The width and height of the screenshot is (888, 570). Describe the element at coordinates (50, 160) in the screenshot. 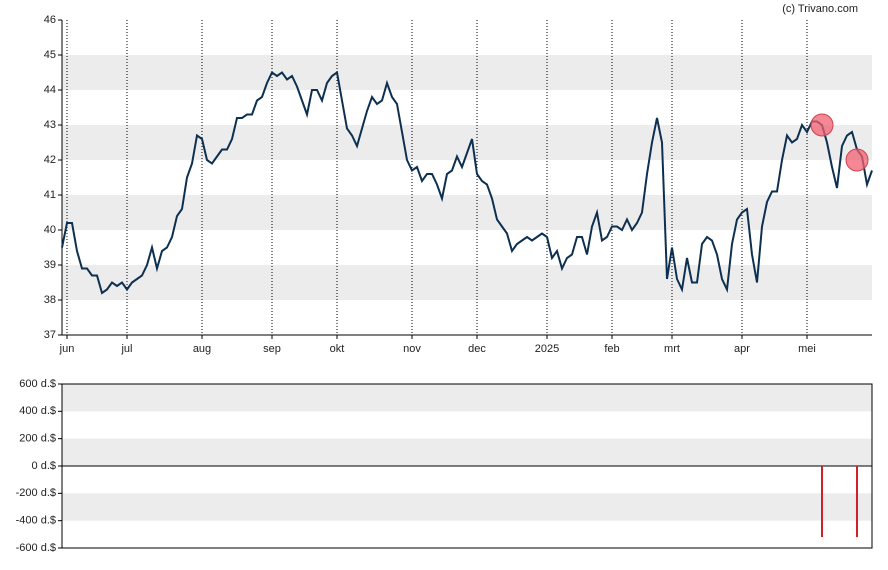

I see `y-tick-label: 42` at that location.